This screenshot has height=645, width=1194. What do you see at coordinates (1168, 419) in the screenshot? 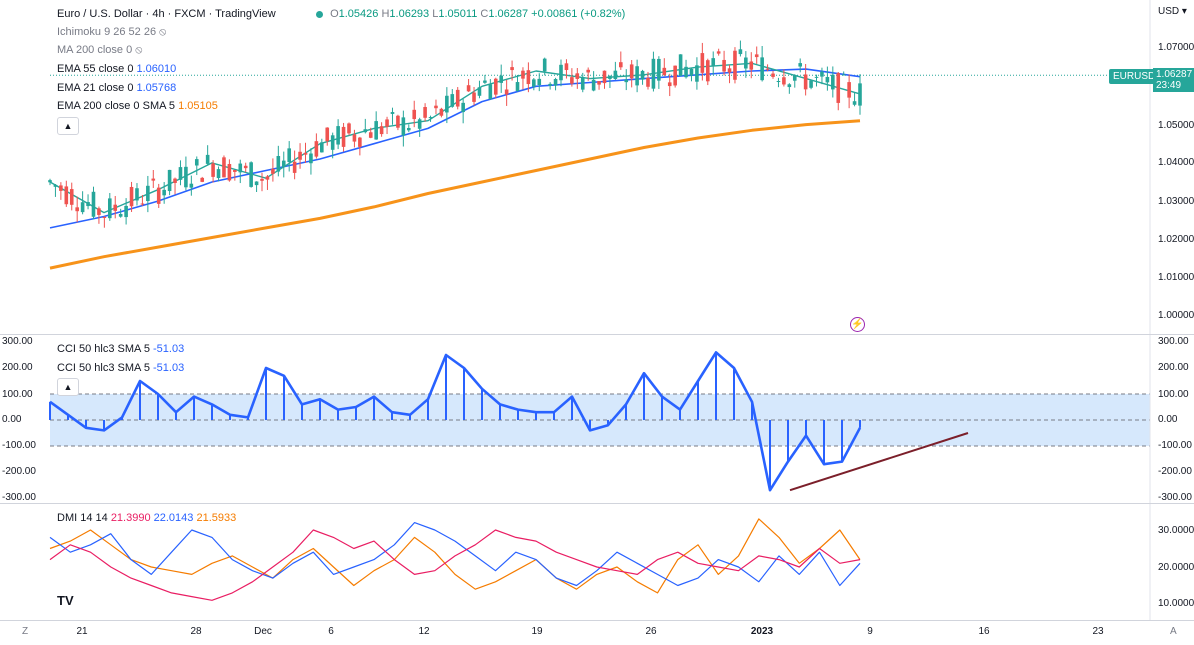
I see `cci-tick-label: 0.00` at bounding box center [1168, 419].